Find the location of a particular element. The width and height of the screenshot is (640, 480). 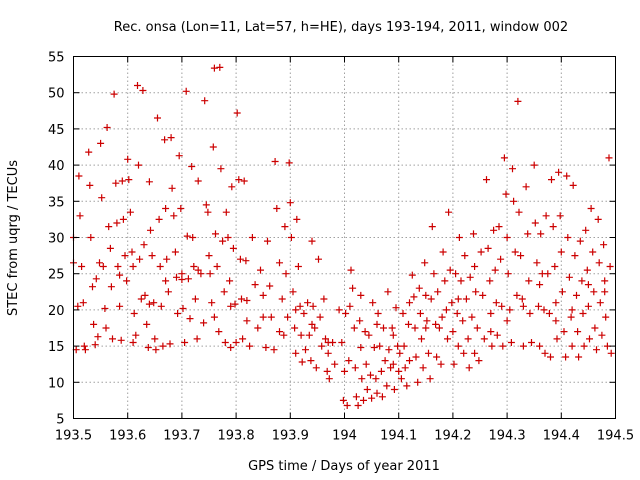

x-axis-title: GPS time / Days of year 2011 is located at coordinates (344, 466).